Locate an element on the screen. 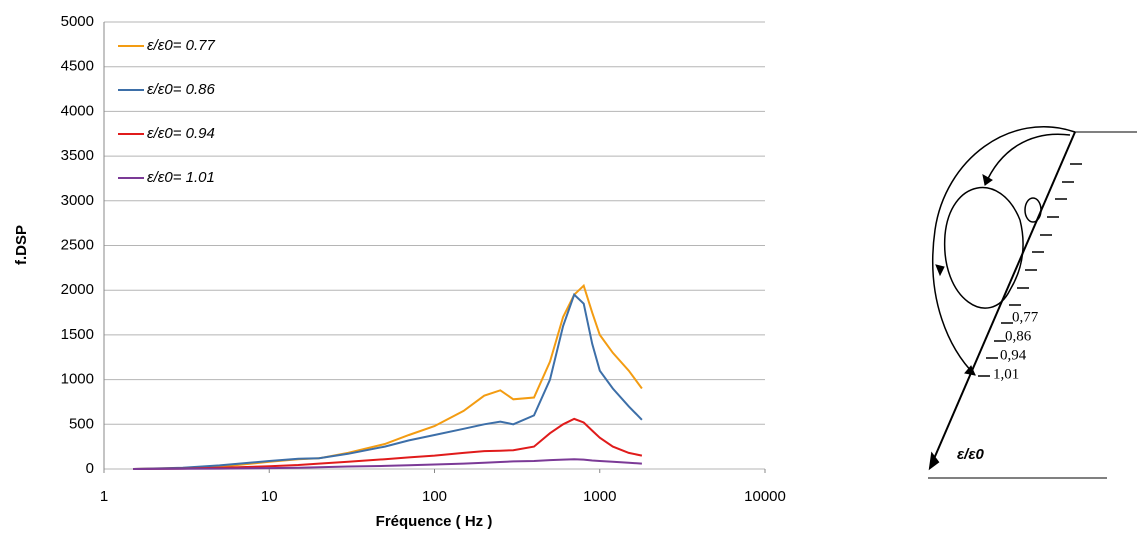 This screenshot has width=1139, height=539. x-tick-label: 100 is located at coordinates (434, 496).